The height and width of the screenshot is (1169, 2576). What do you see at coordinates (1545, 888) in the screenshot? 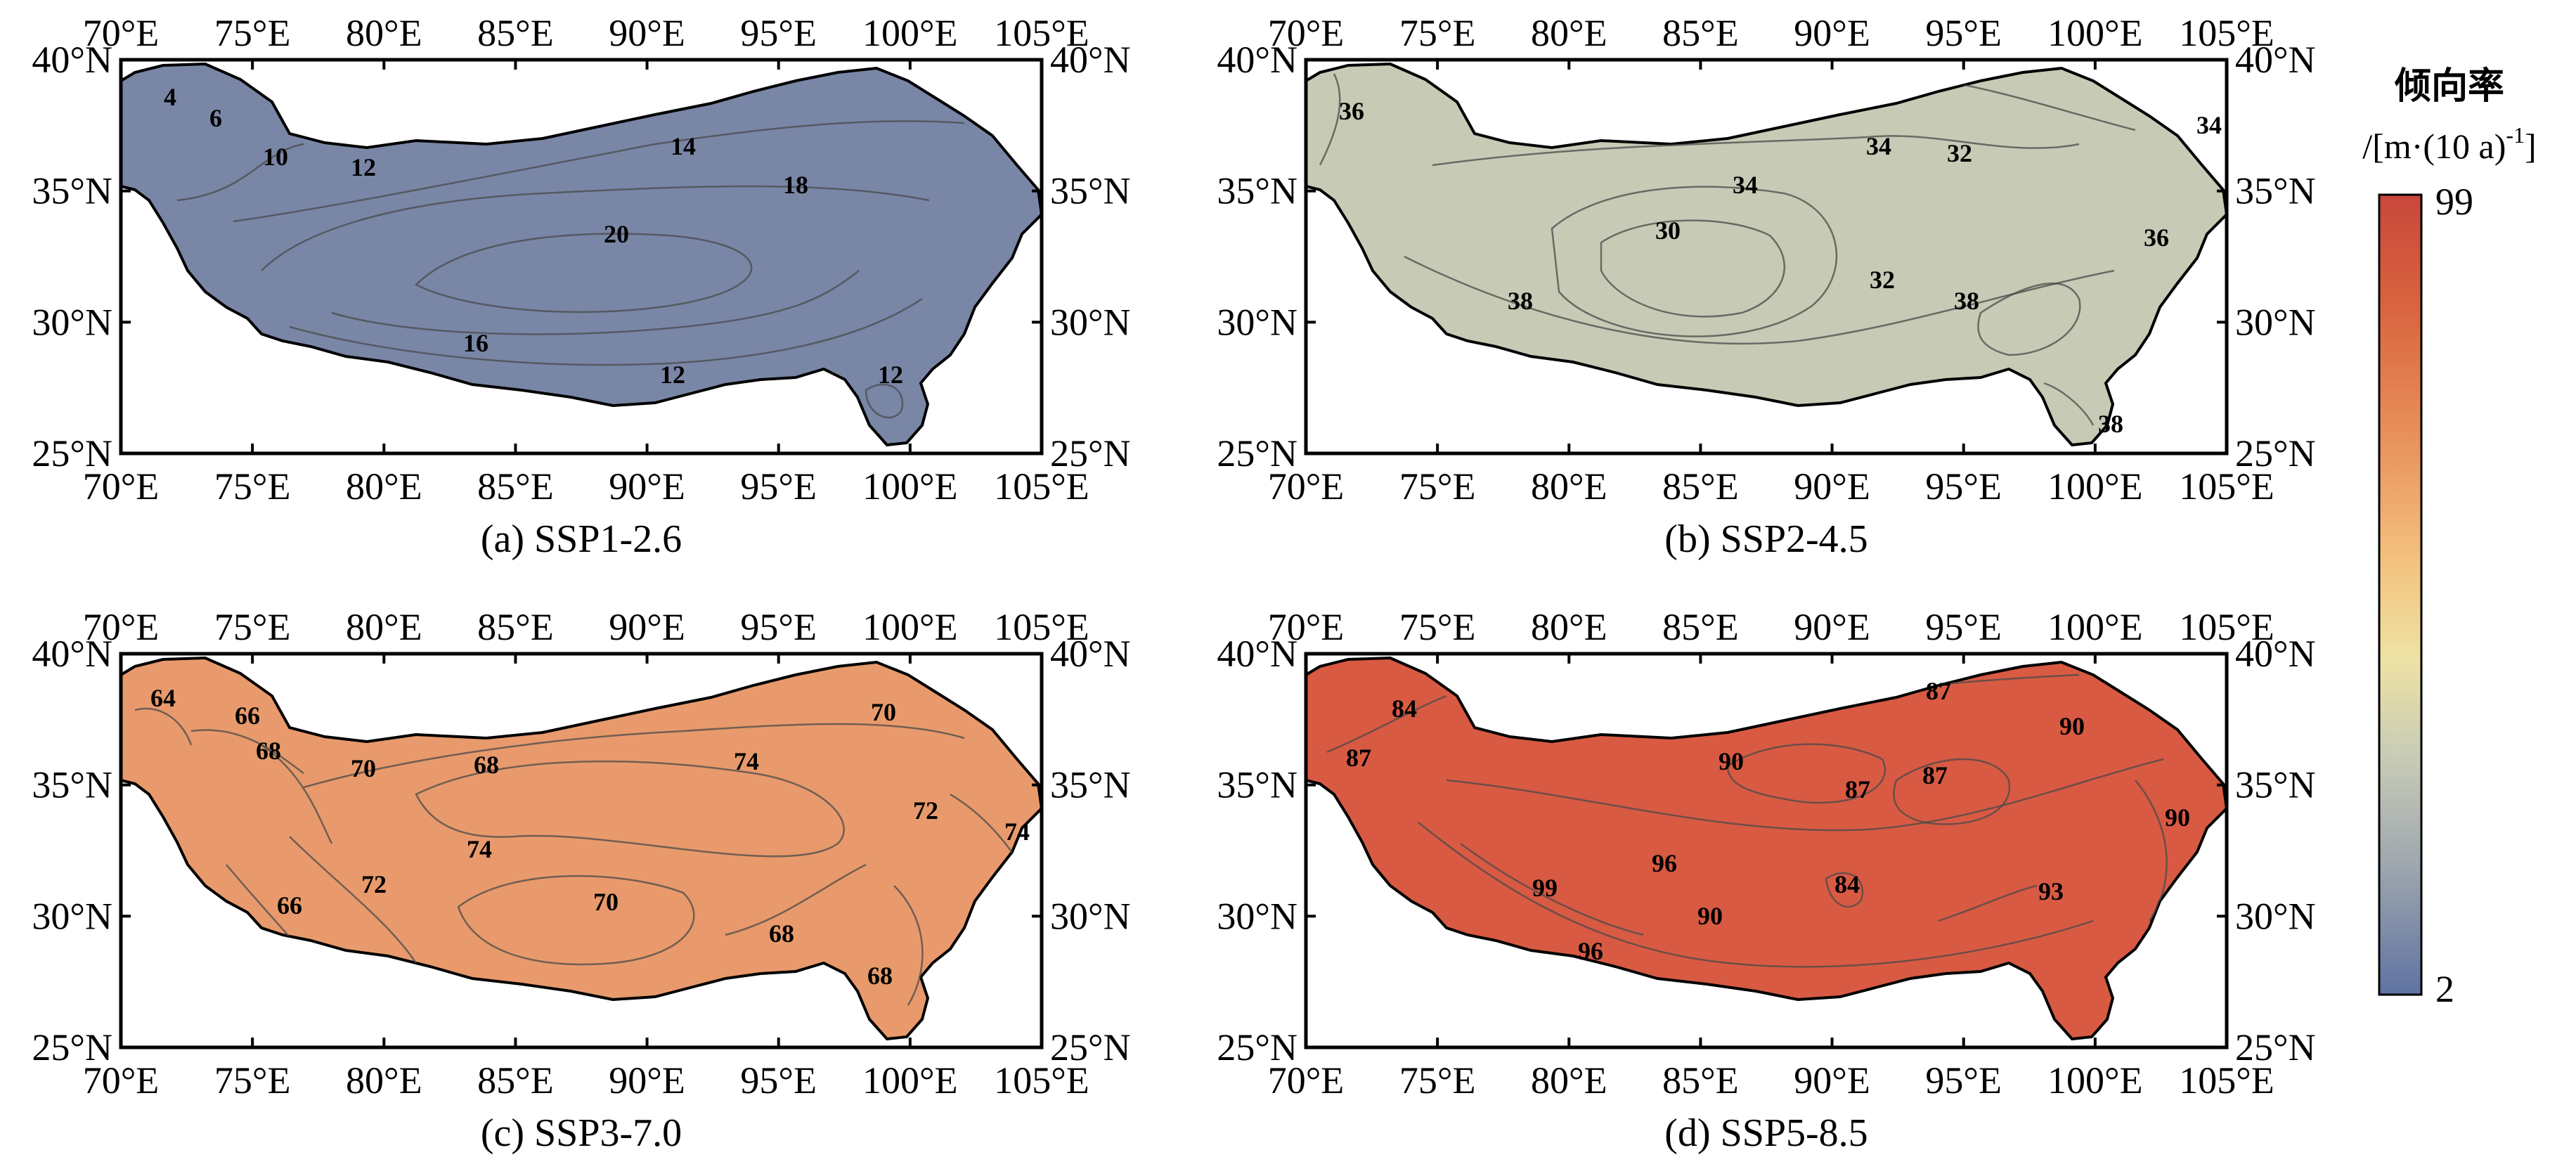
I see `contour-label: 99` at bounding box center [1545, 888].